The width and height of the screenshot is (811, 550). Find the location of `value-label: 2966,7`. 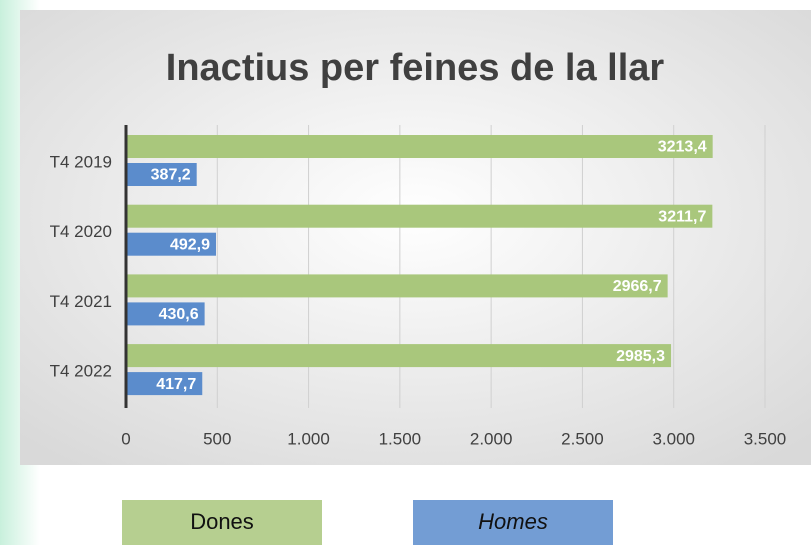

value-label: 2966,7 is located at coordinates (637, 286).